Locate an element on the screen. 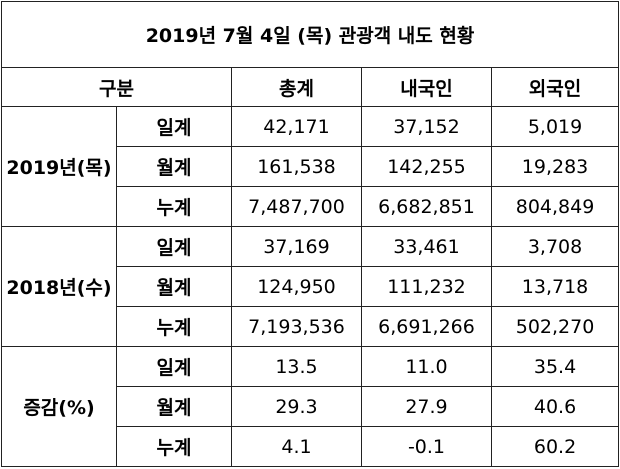  header-row: 구분 총계 내국인 외국인 is located at coordinates (310, 87).